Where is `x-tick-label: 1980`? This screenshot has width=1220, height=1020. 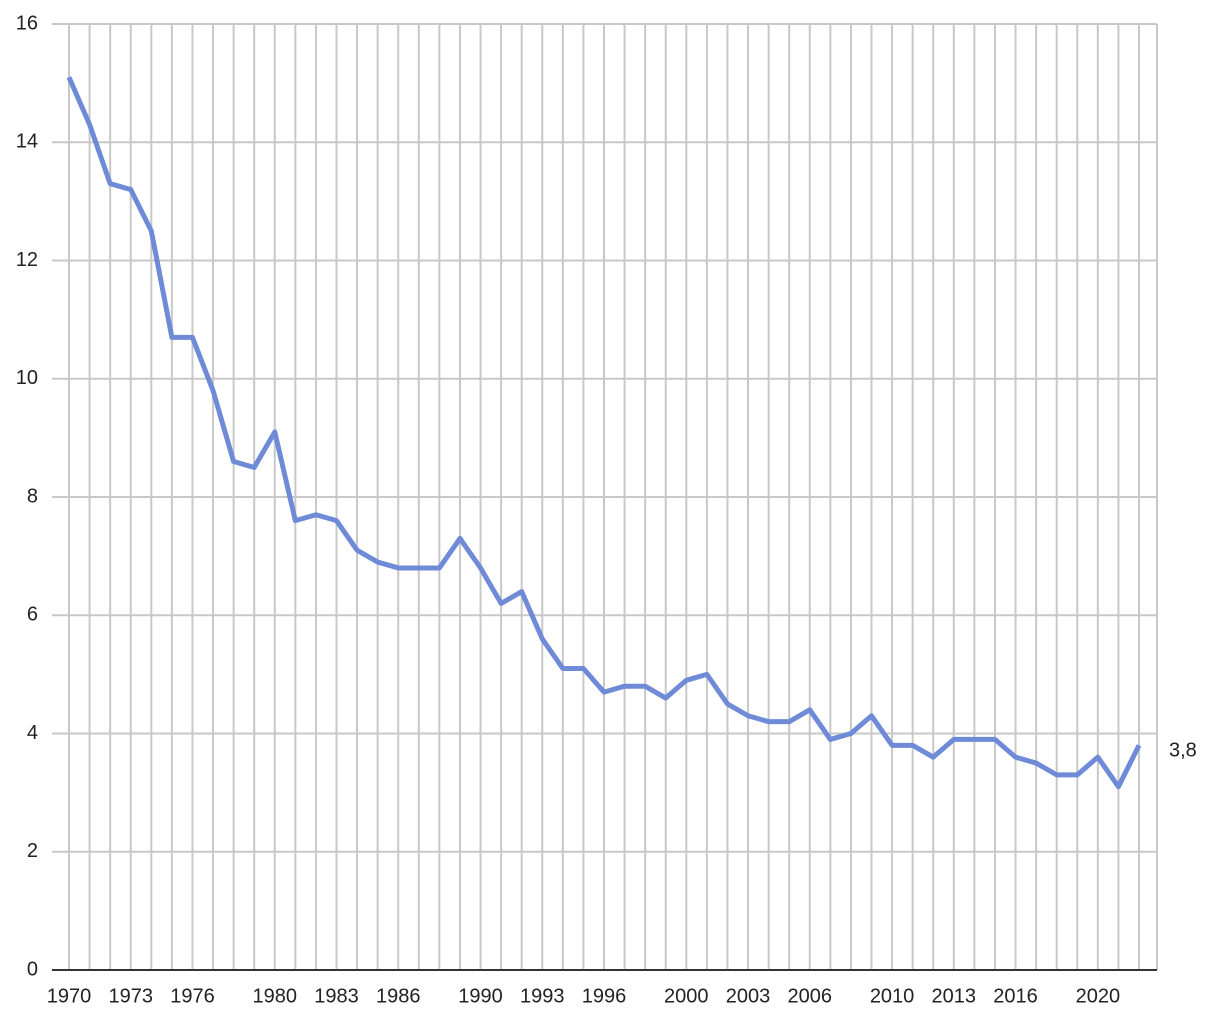 x-tick-label: 1980 is located at coordinates (275, 996).